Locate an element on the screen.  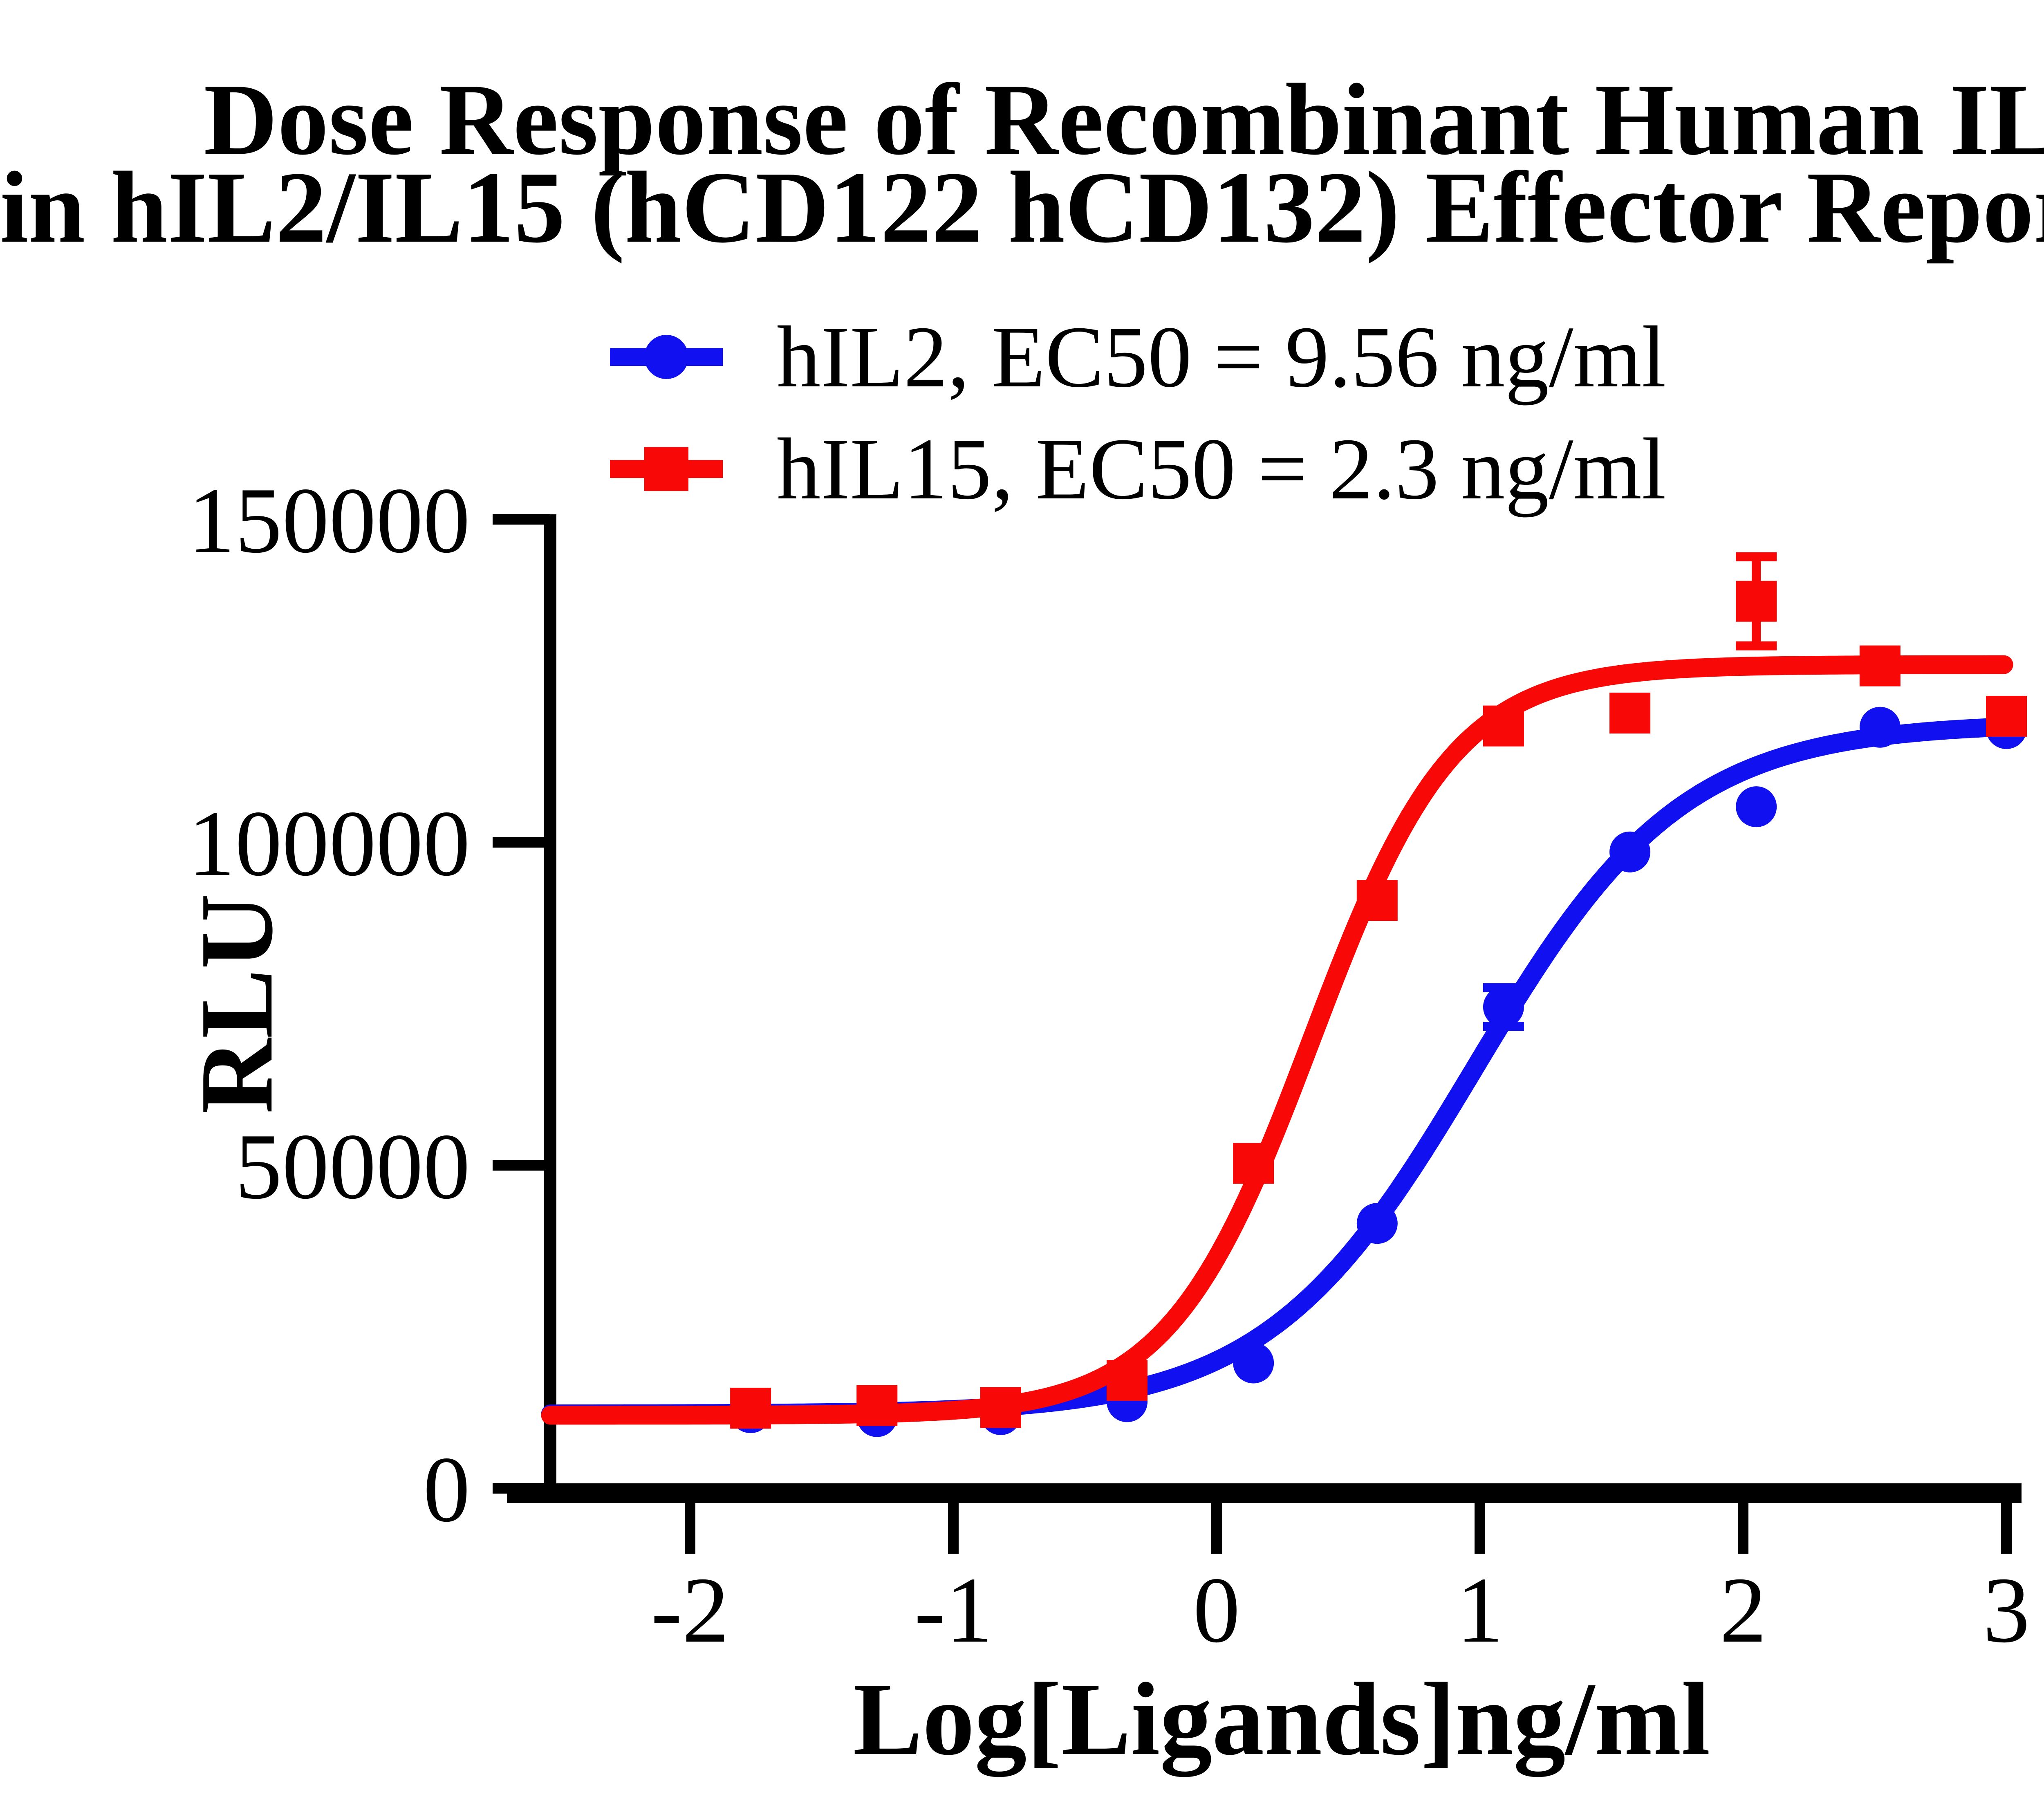
circle-marker-icon is located at coordinates (666, 357).